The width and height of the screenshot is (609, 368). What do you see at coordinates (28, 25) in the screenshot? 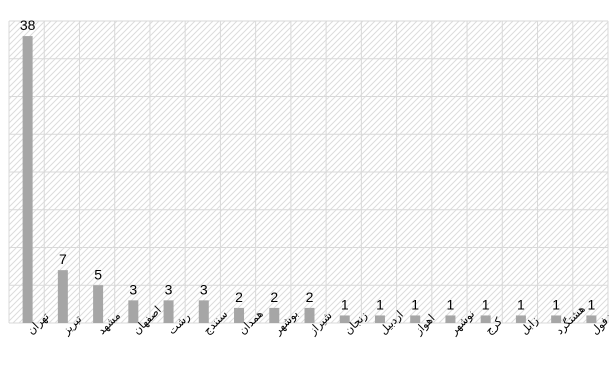
I see `data-label: 38` at bounding box center [28, 25].